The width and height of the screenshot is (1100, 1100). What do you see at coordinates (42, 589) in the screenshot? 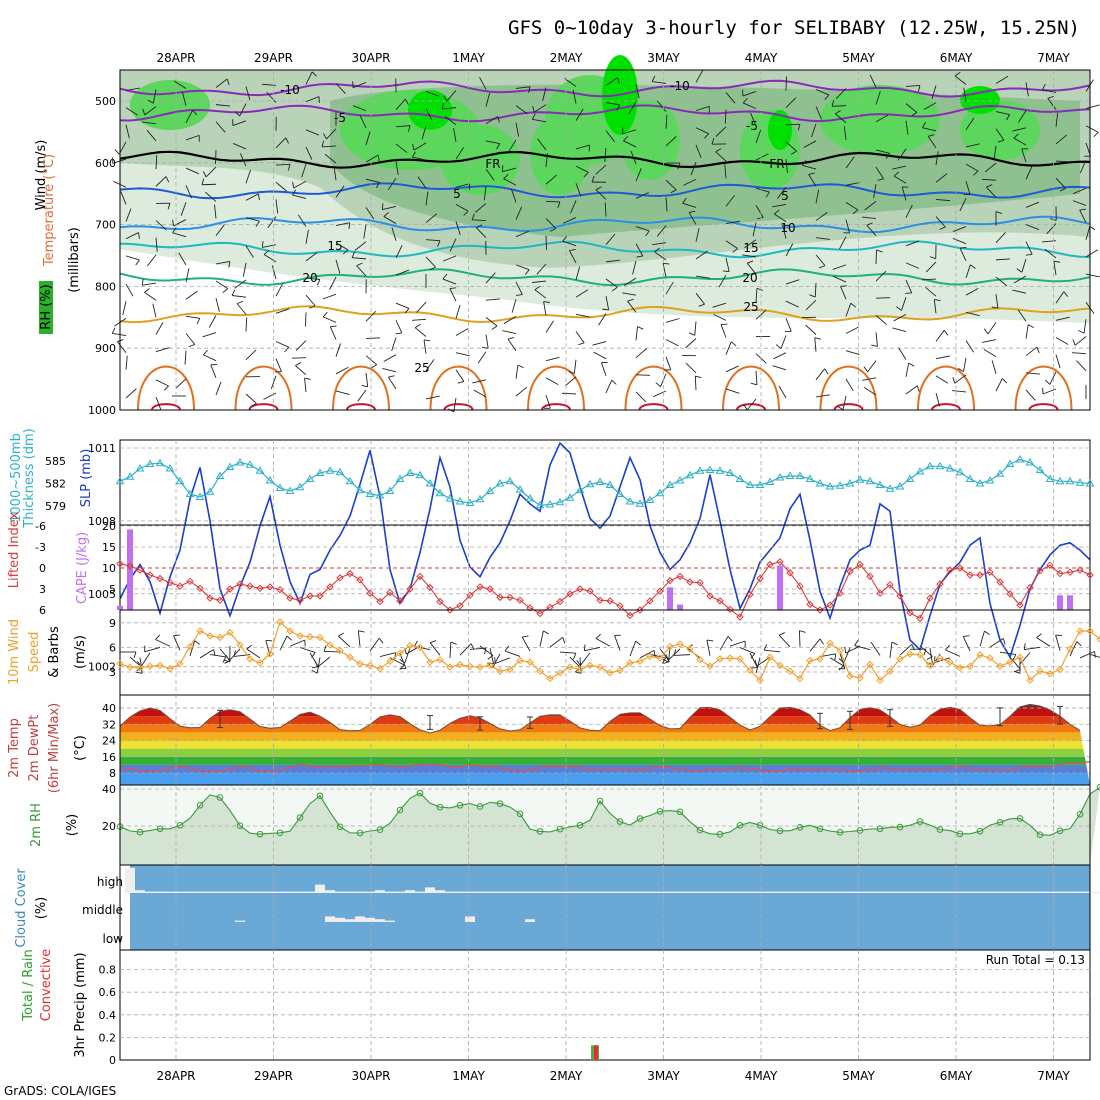
I see `p3-tick-li: 3` at bounding box center [42, 589].